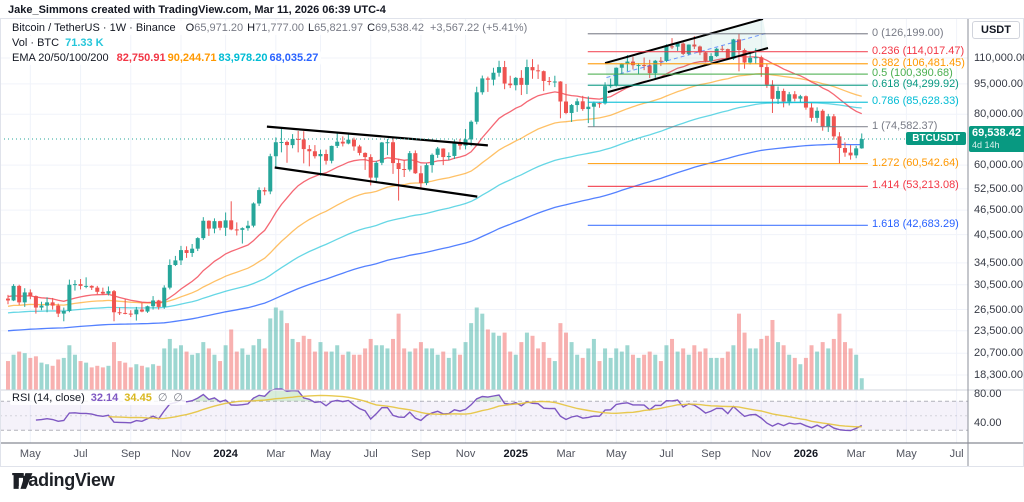 The image size is (1024, 502). I want to click on rsi-tick: 80.00, so click(988, 394).